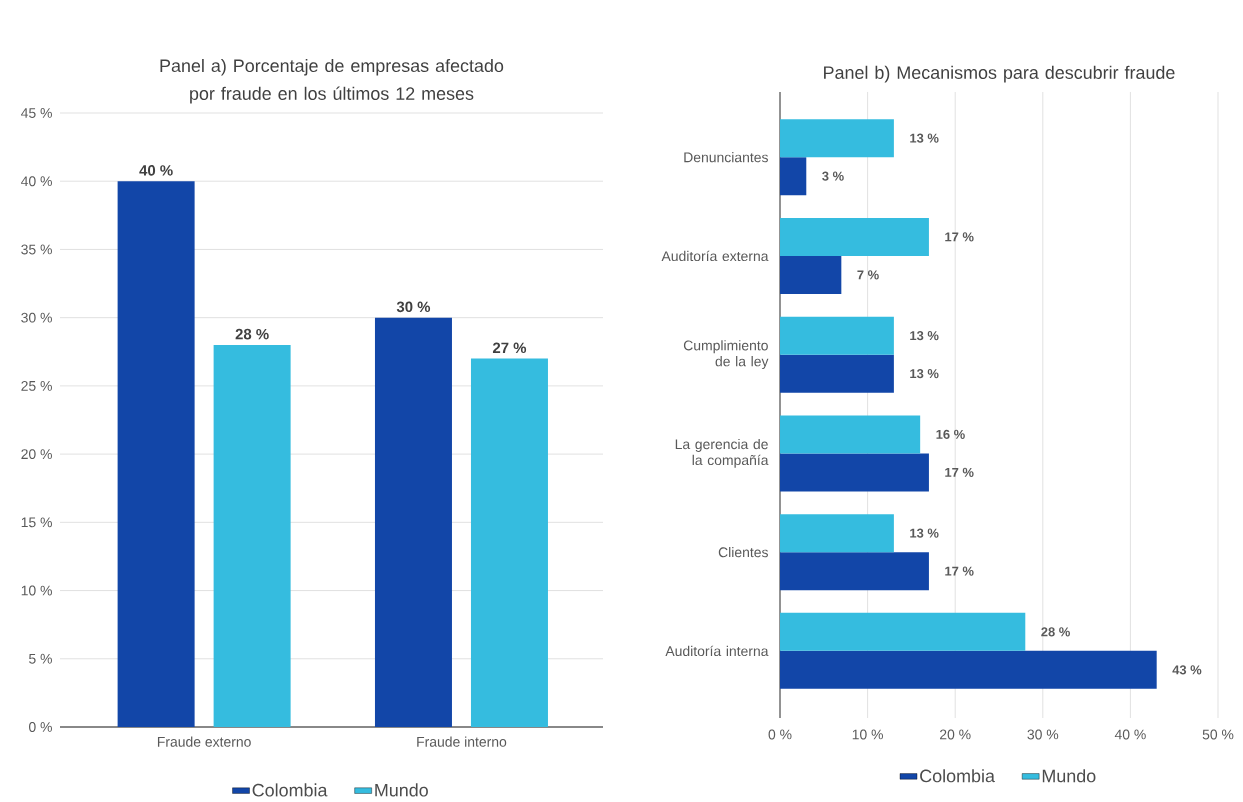  What do you see at coordinates (36, 317) in the screenshot?
I see `y-tick-label: 30 %` at bounding box center [36, 317].